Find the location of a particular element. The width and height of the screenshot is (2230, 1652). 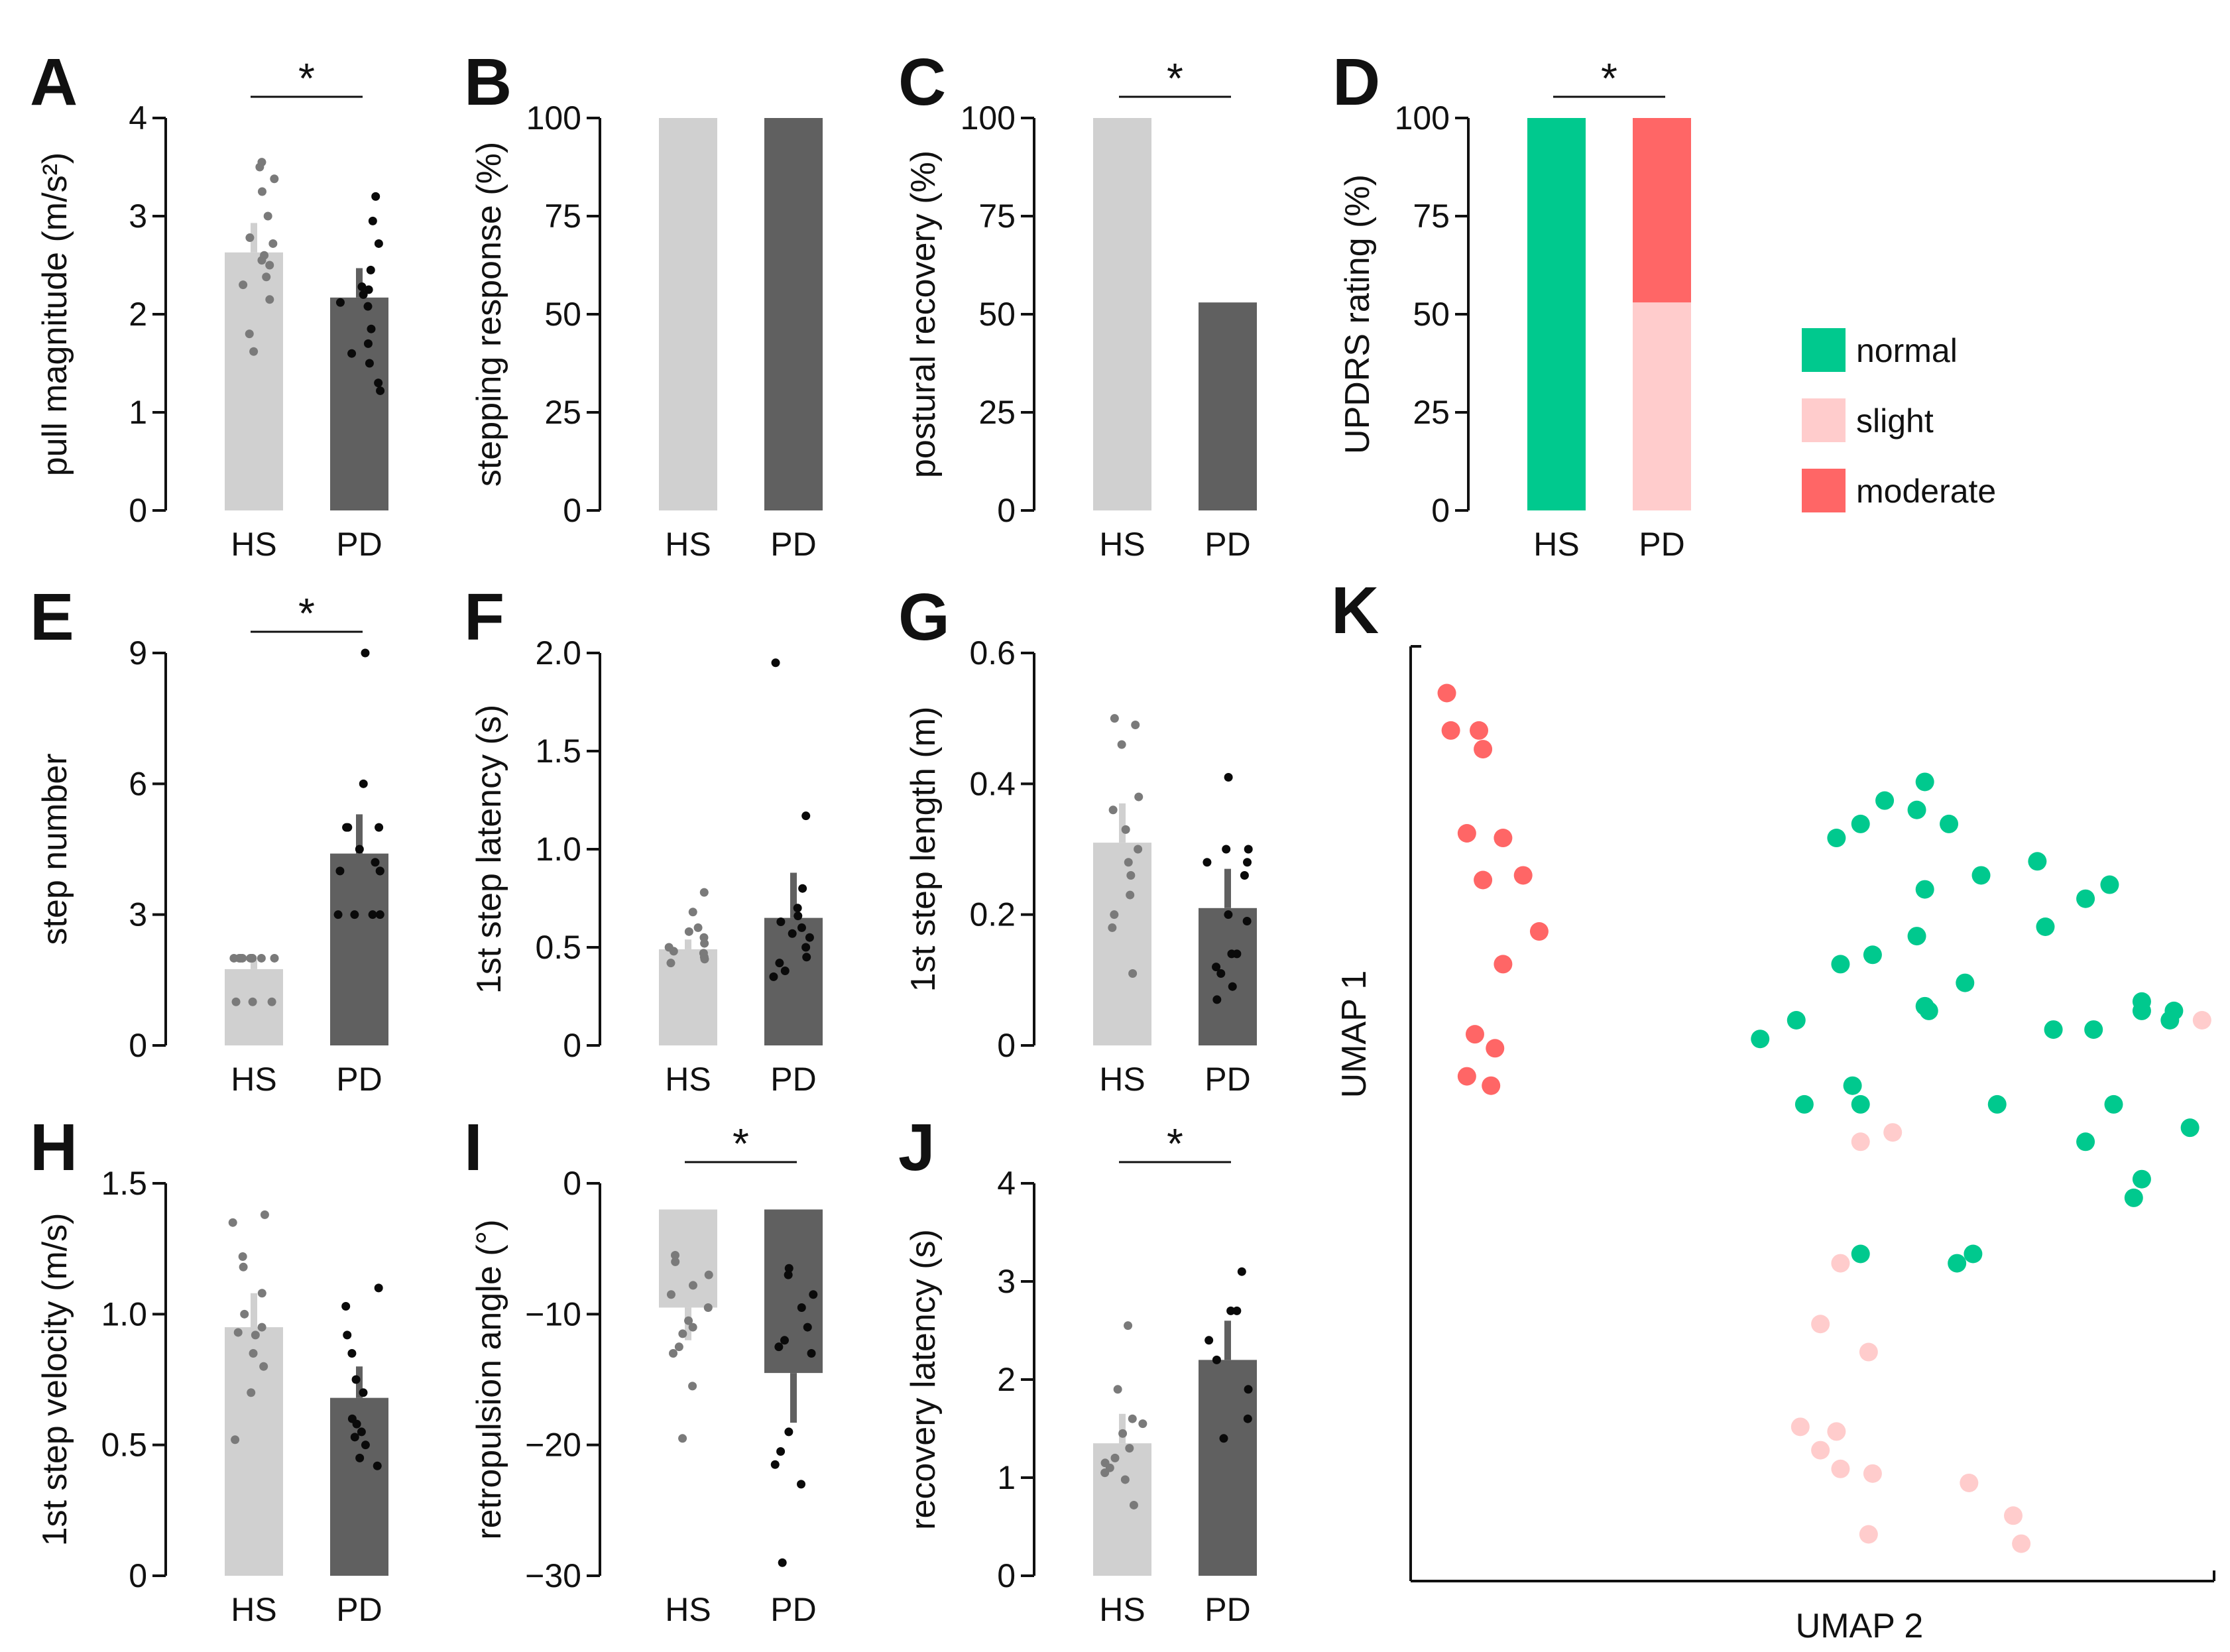

y-tick-label: 2 is located at coordinates (138, 314).